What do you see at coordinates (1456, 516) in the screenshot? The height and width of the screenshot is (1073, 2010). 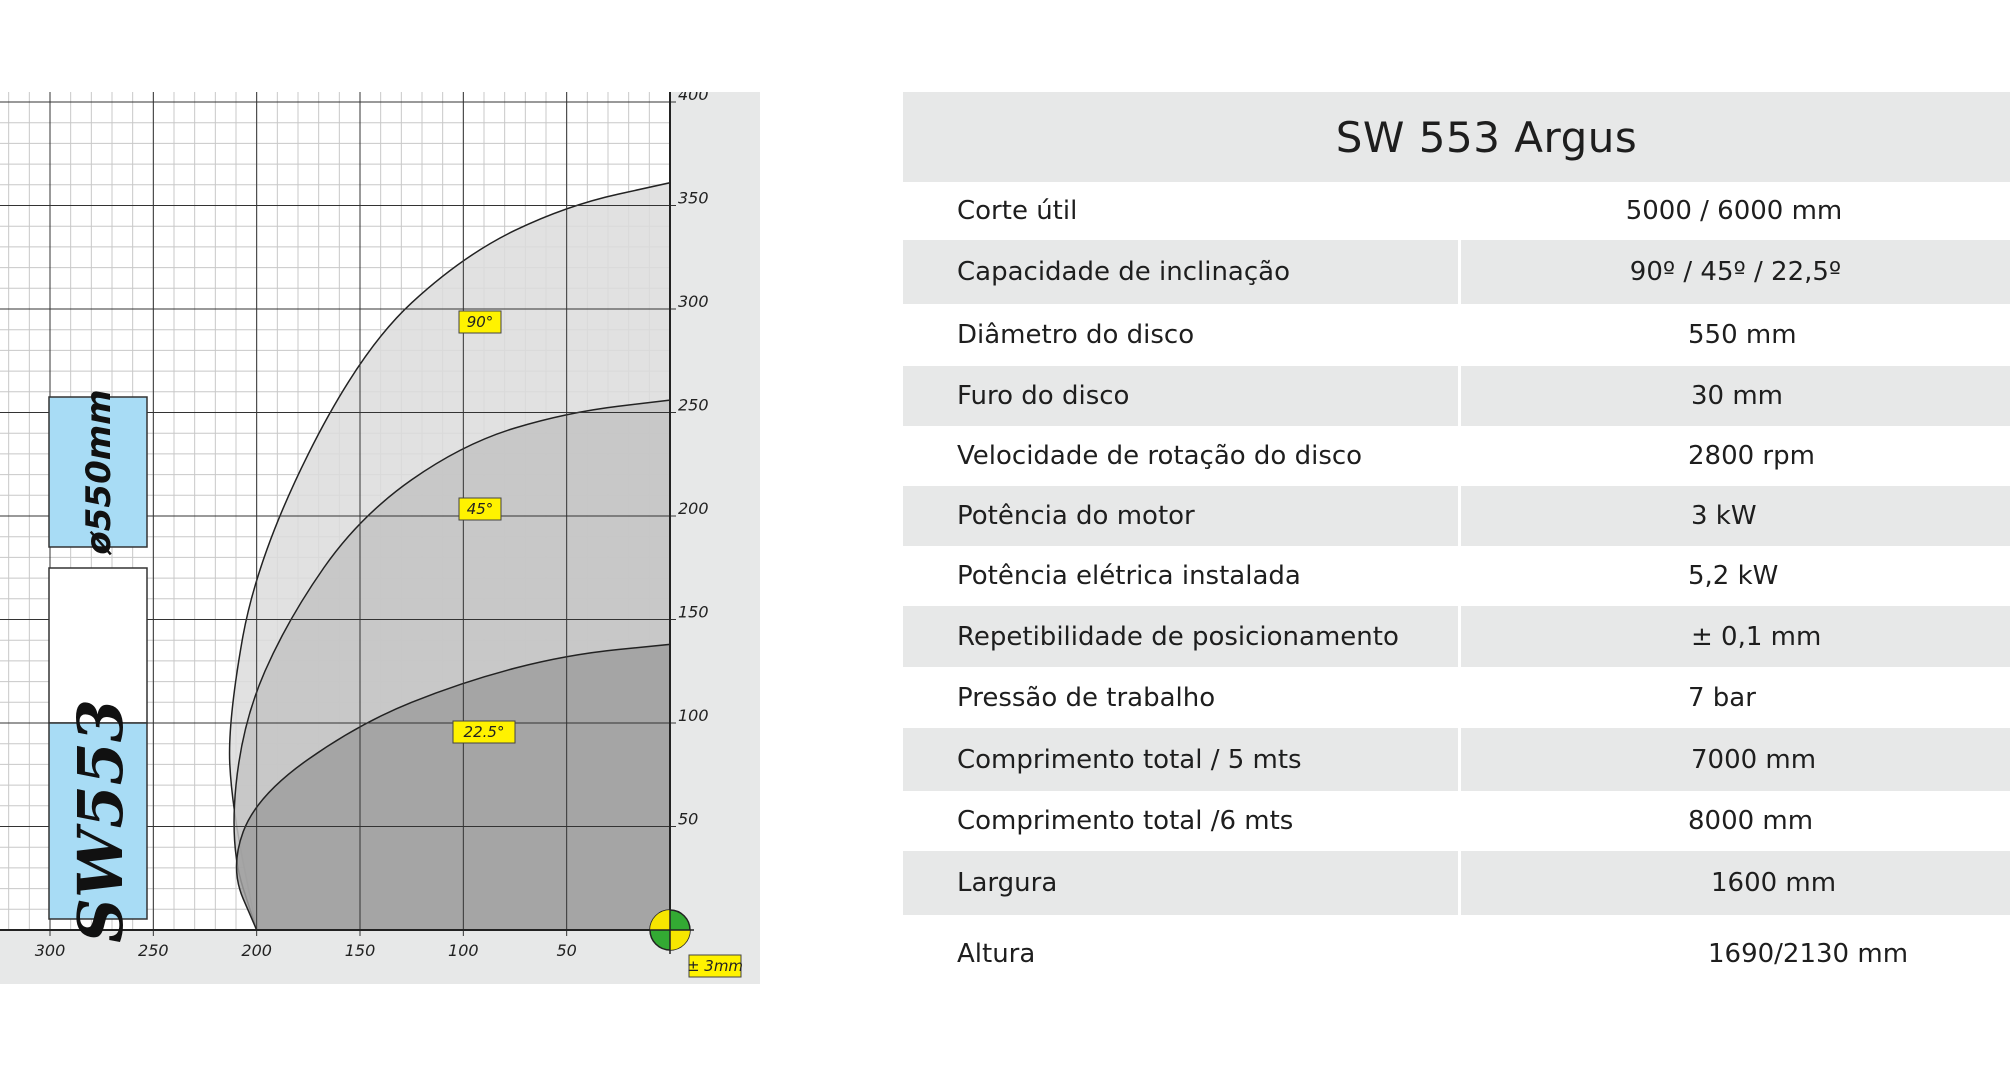 I see `spec-row: Potência do motor 3 kW` at bounding box center [1456, 516].